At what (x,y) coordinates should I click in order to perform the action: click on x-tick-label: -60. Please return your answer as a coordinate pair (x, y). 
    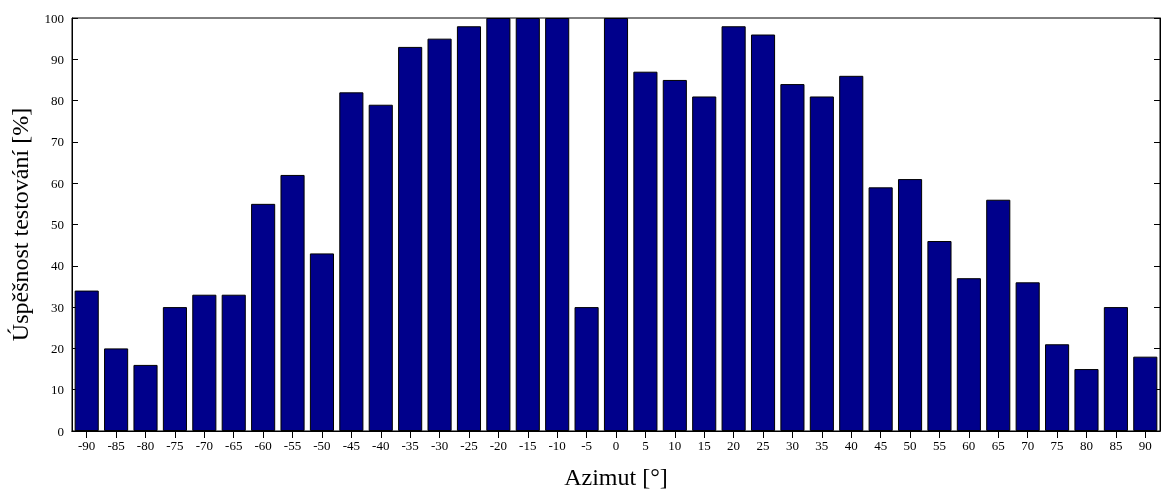
    Looking at the image, I should click on (263, 445).